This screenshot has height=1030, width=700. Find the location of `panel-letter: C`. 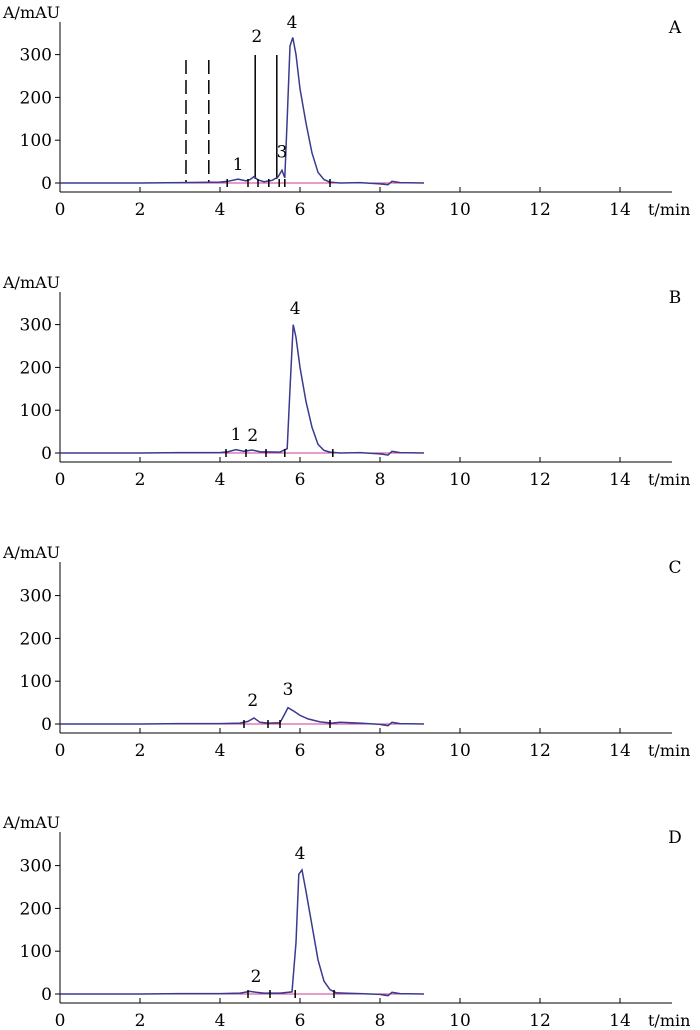

panel-letter: C is located at coordinates (674, 568).